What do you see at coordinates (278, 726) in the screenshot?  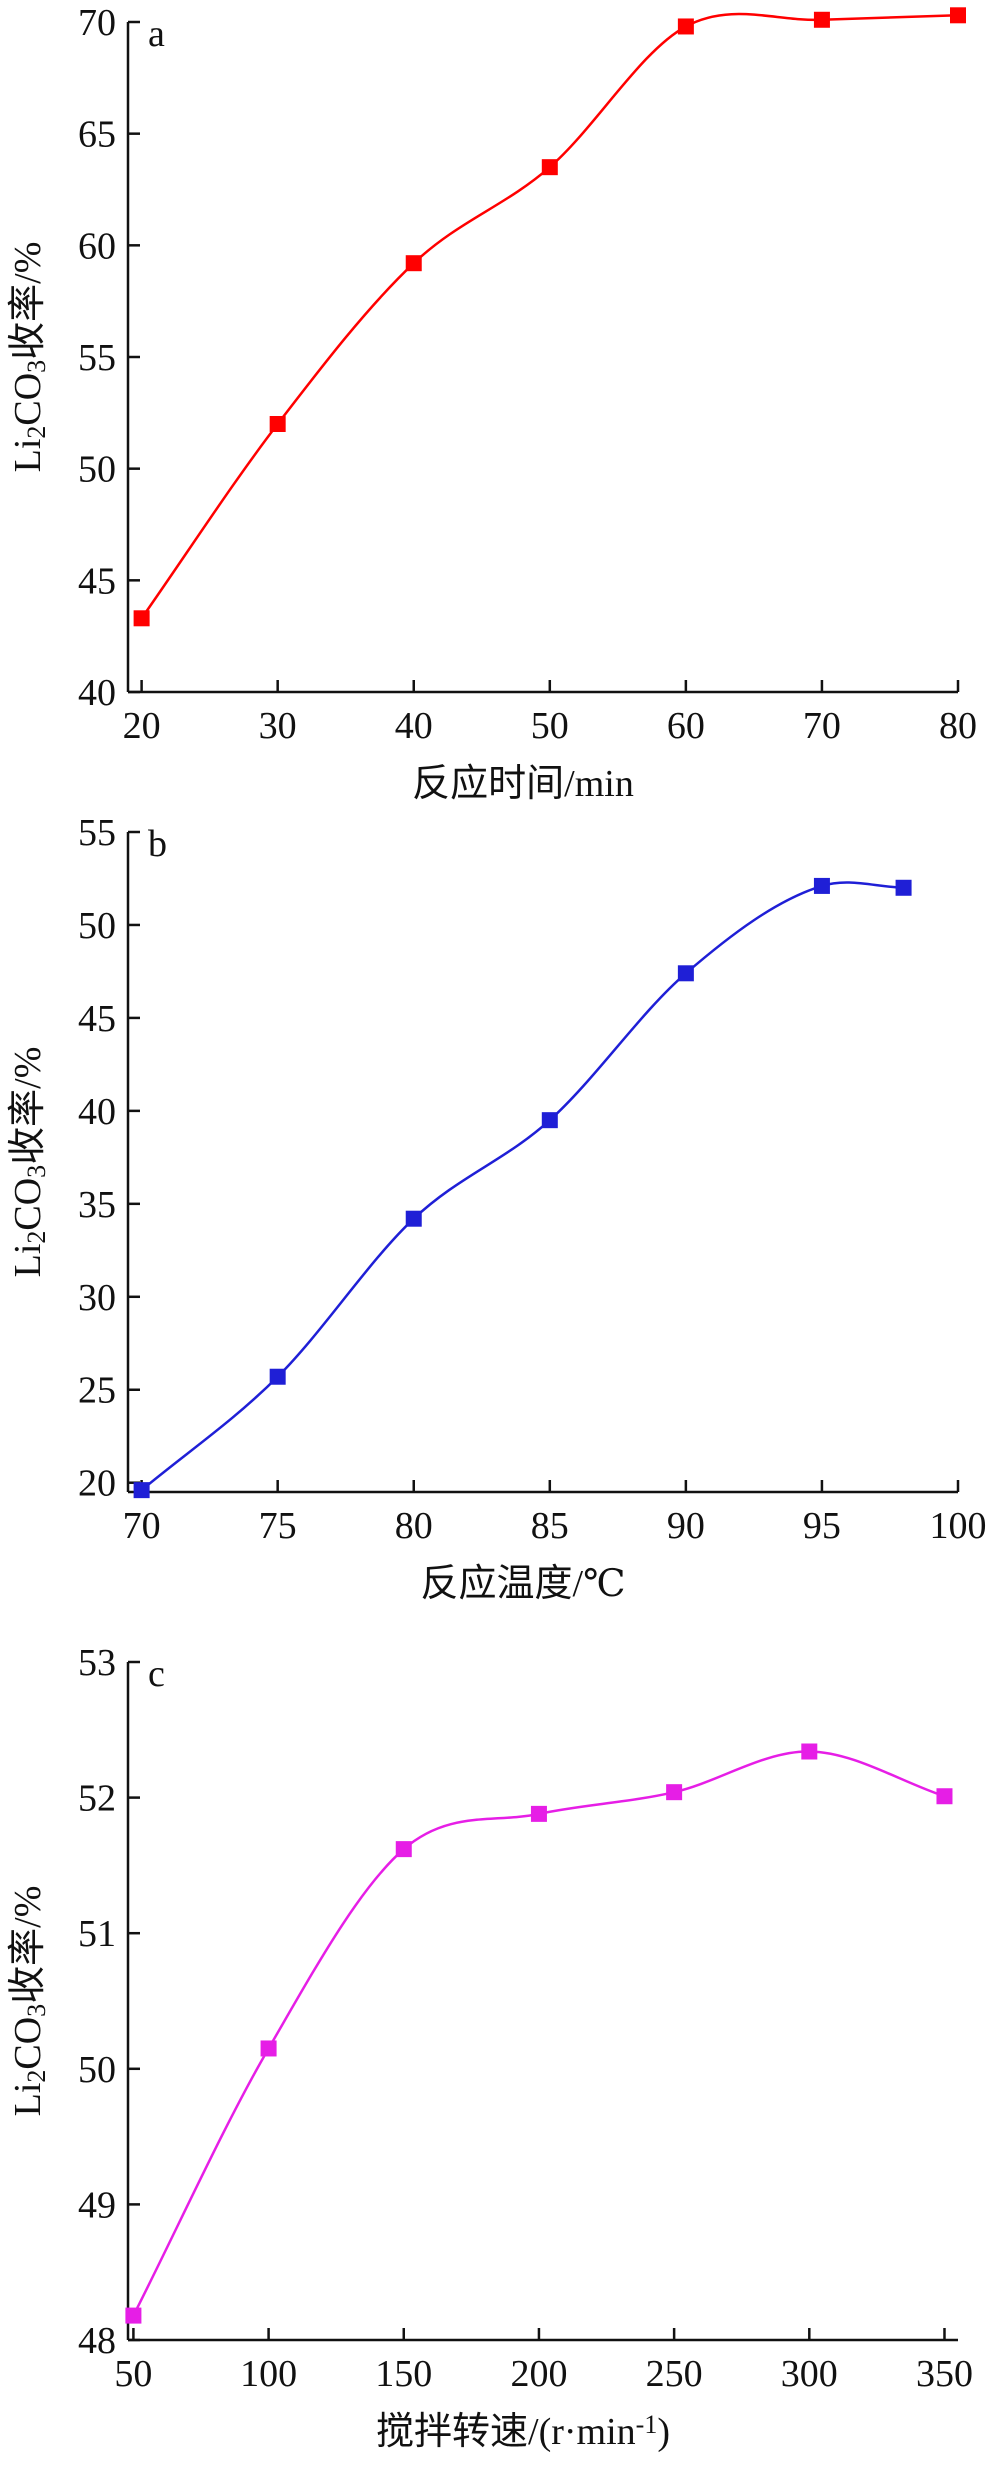 I see `x-tick-label: 30` at bounding box center [278, 726].